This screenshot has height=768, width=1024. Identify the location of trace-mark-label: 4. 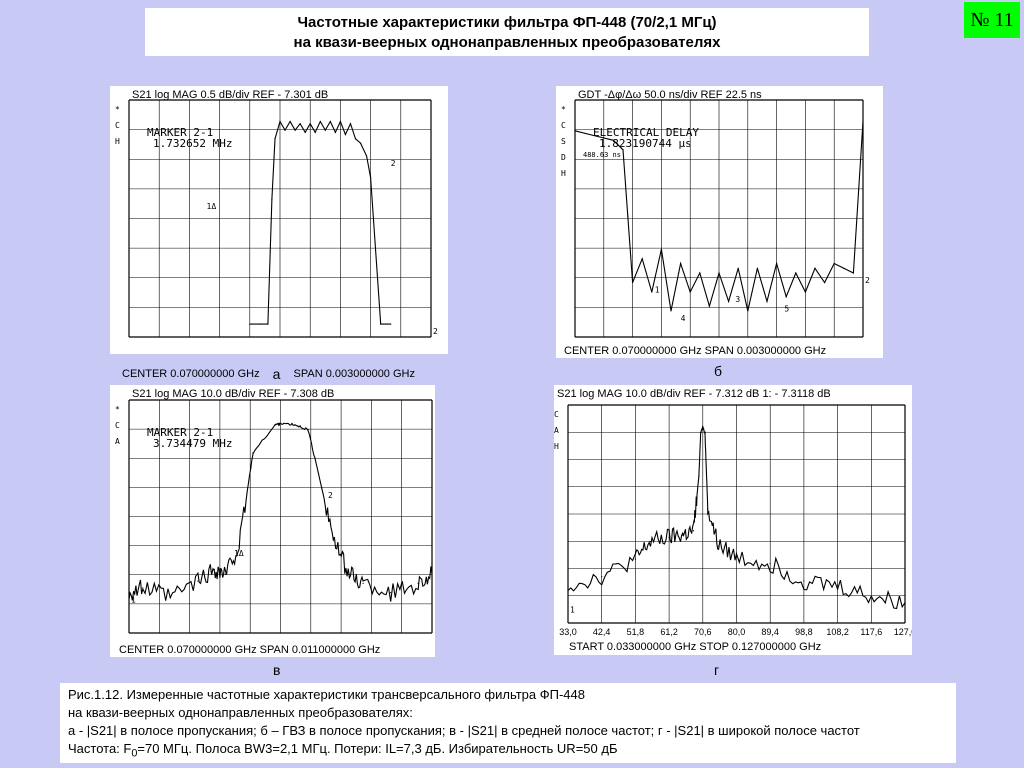
(683, 318).